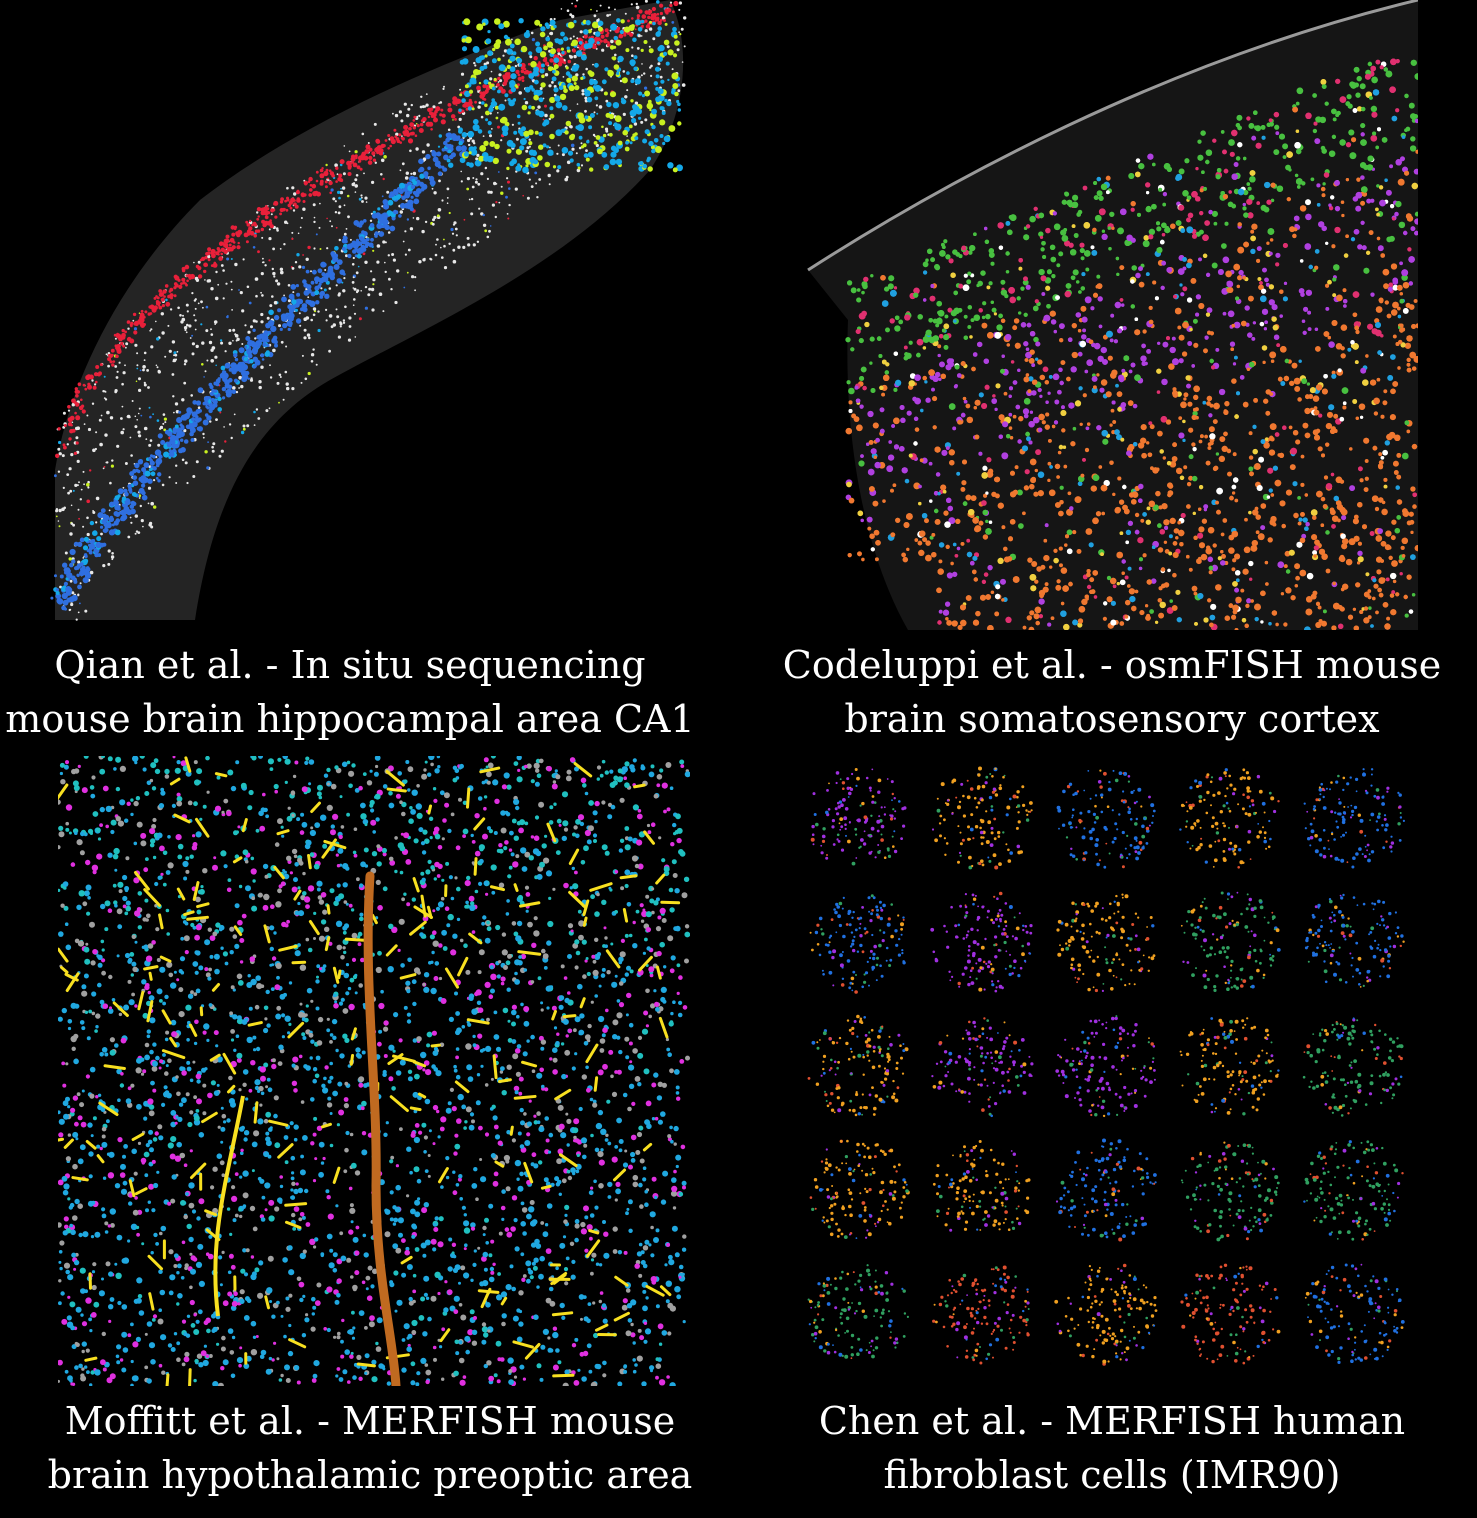 Image resolution: width=1477 pixels, height=1518 pixels. I want to click on qian-cluster, so click(570, 96).